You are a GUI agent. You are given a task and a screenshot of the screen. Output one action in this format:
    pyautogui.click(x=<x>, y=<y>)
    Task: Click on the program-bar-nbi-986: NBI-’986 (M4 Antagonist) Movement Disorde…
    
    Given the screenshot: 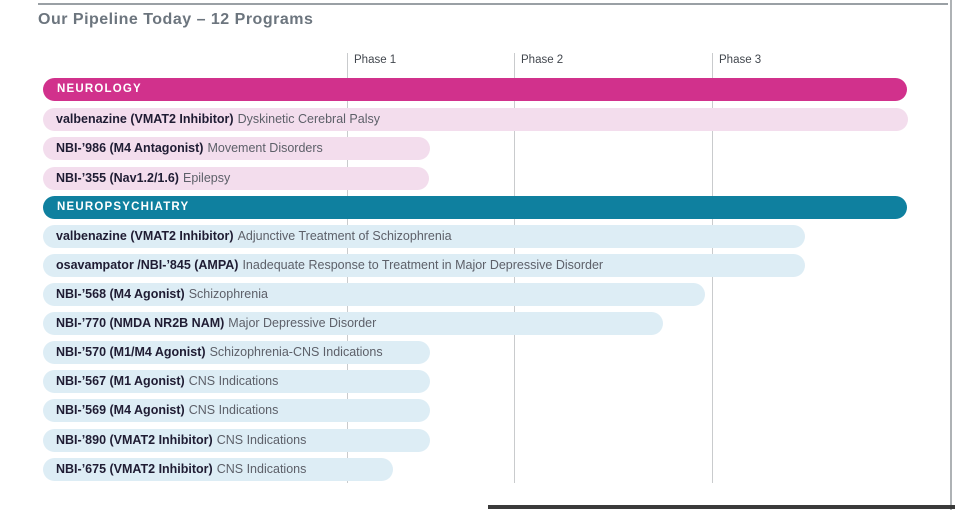 What is the action you would take?
    pyautogui.click(x=236, y=148)
    